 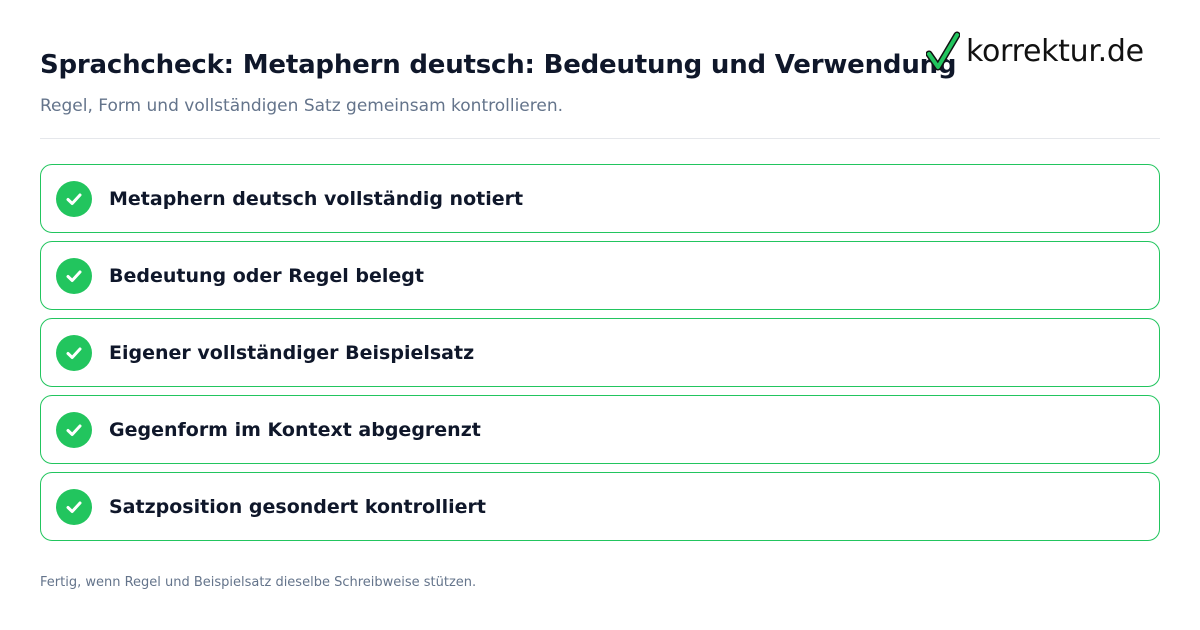 I want to click on brand-logo: korrektur.de, so click(x=1035, y=51).